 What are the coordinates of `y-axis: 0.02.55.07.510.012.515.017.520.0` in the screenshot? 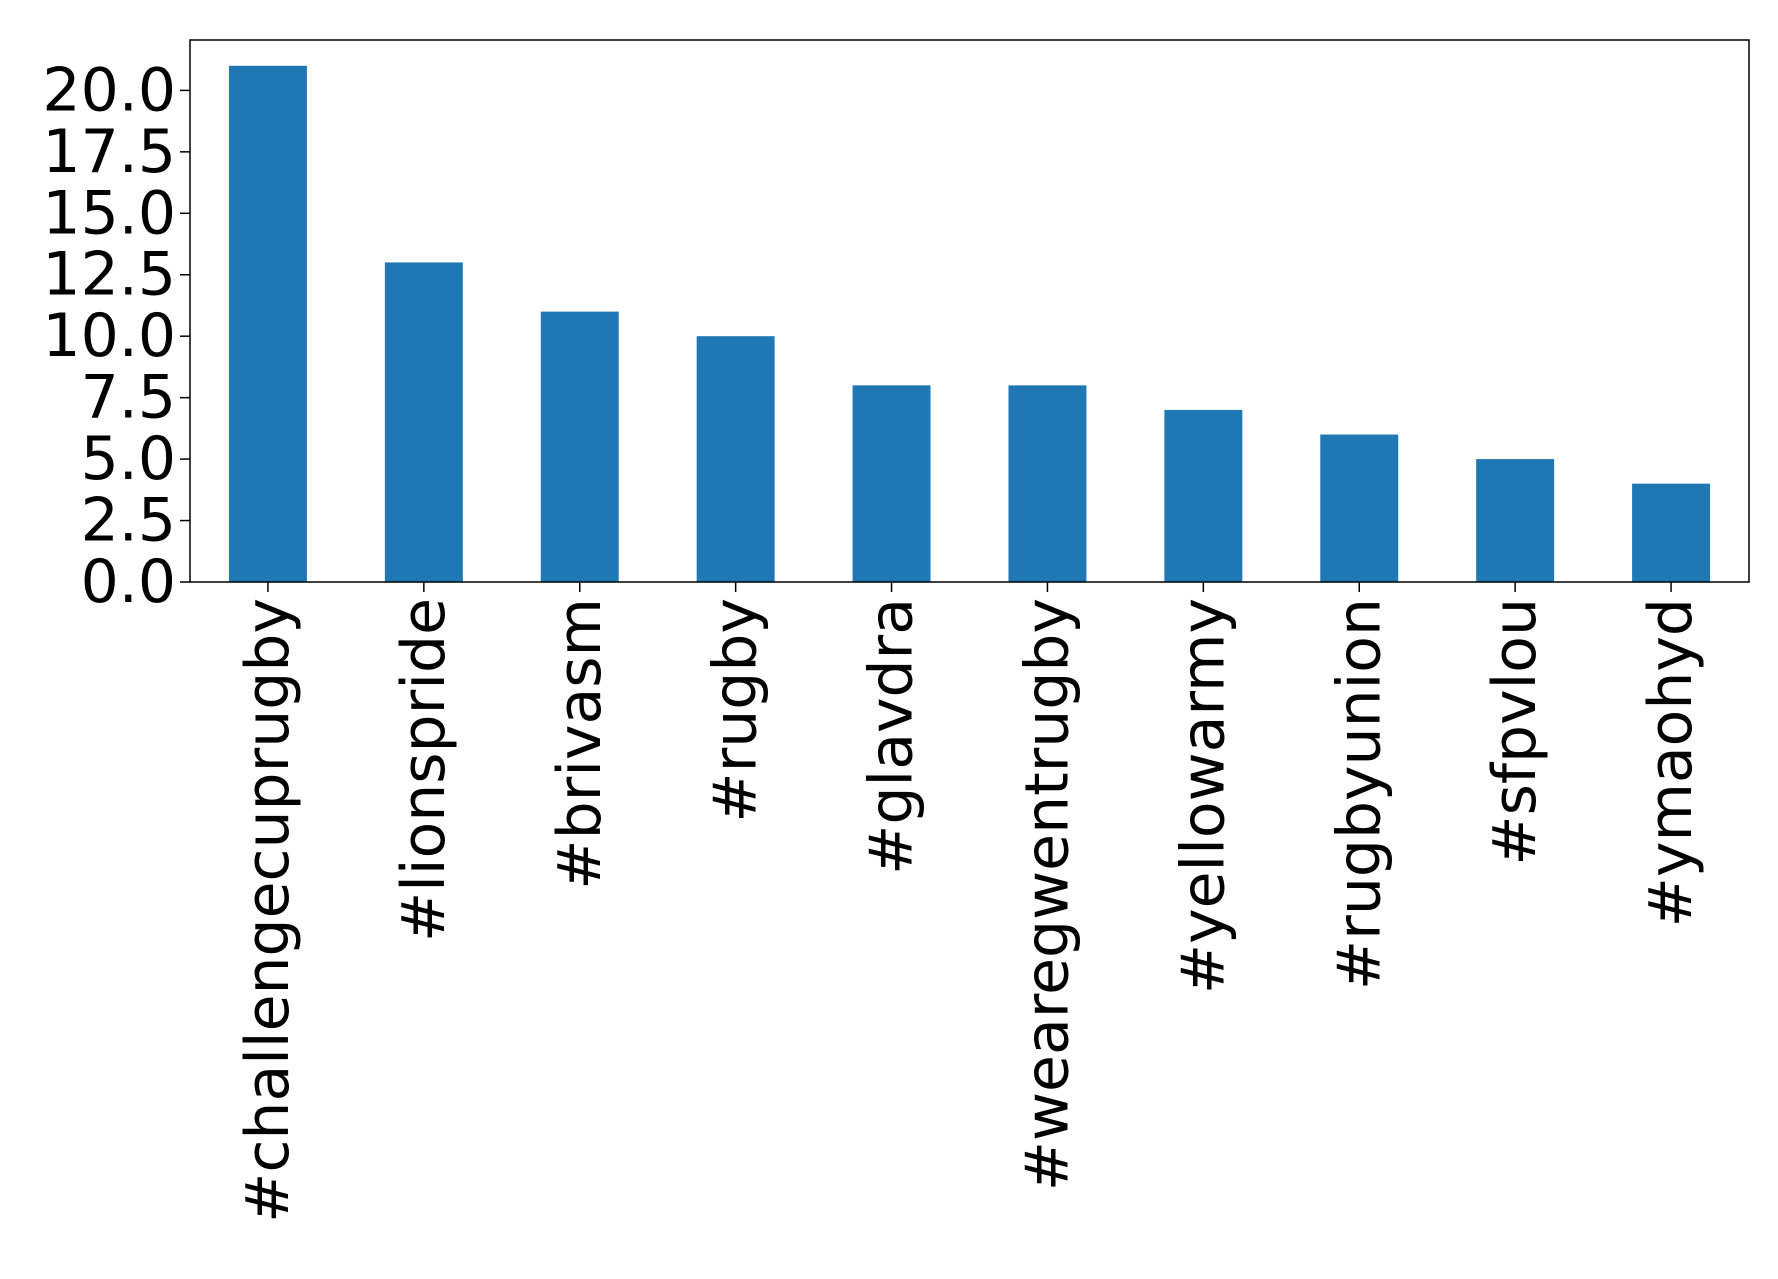 It's located at (116, 336).